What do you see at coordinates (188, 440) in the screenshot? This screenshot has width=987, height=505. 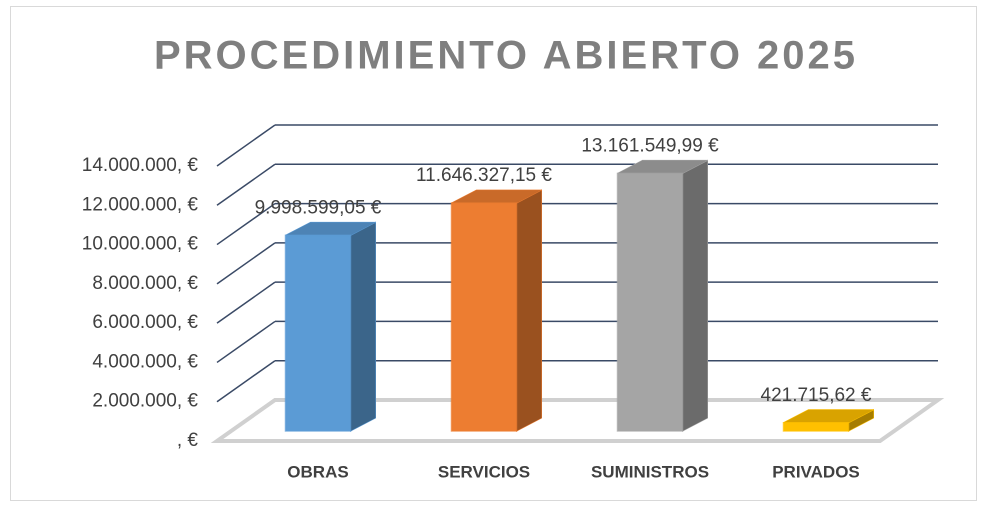 I see `y-tick-label: , €` at bounding box center [188, 440].